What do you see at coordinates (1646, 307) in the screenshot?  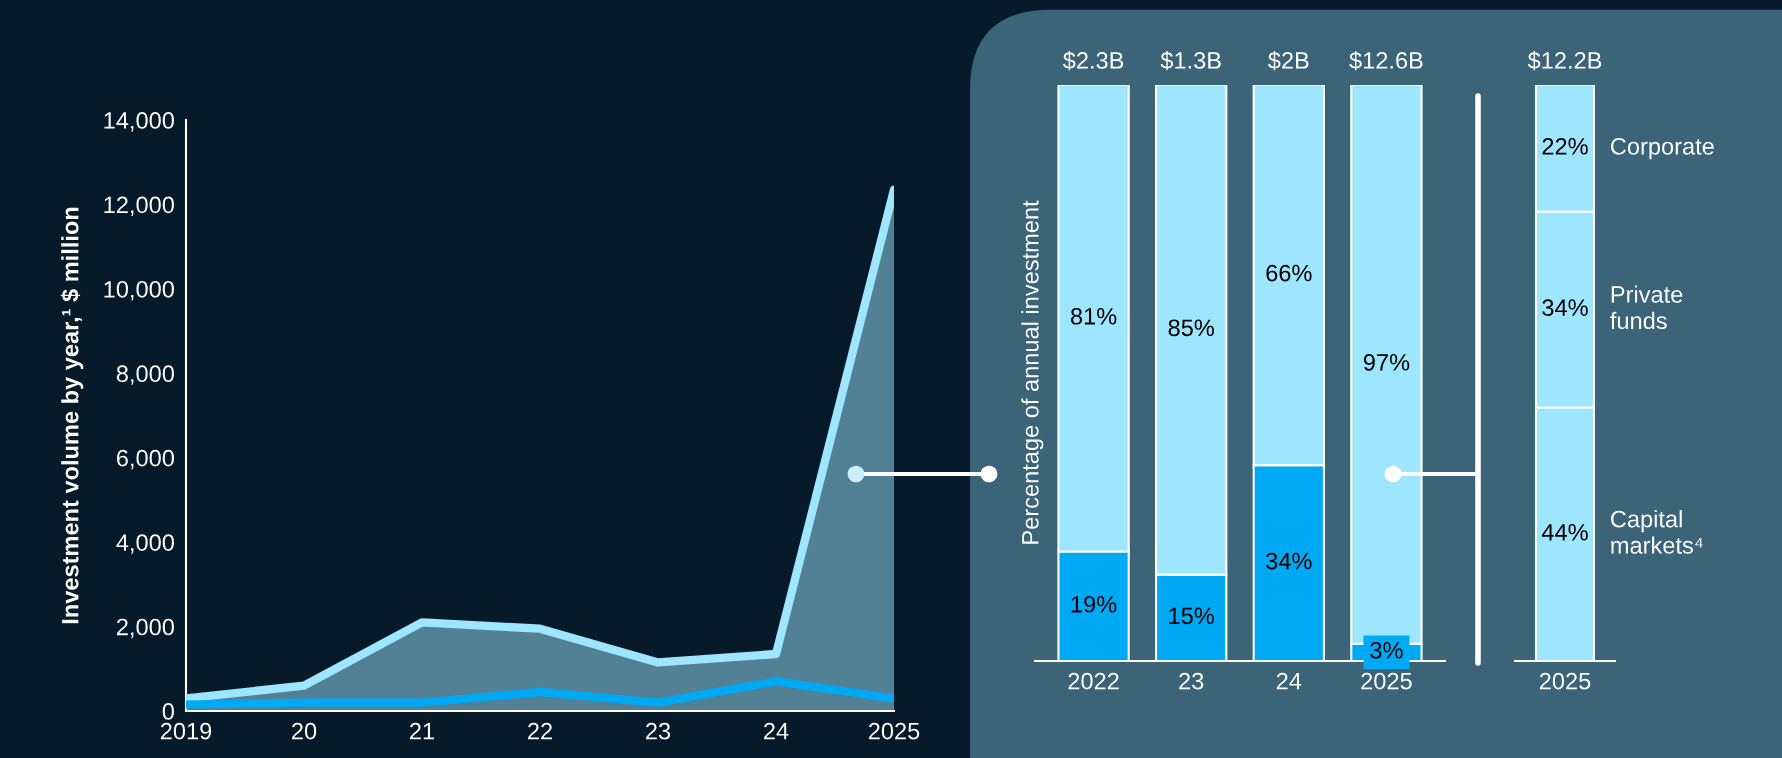 I see `series-label: Private funds` at bounding box center [1646, 307].